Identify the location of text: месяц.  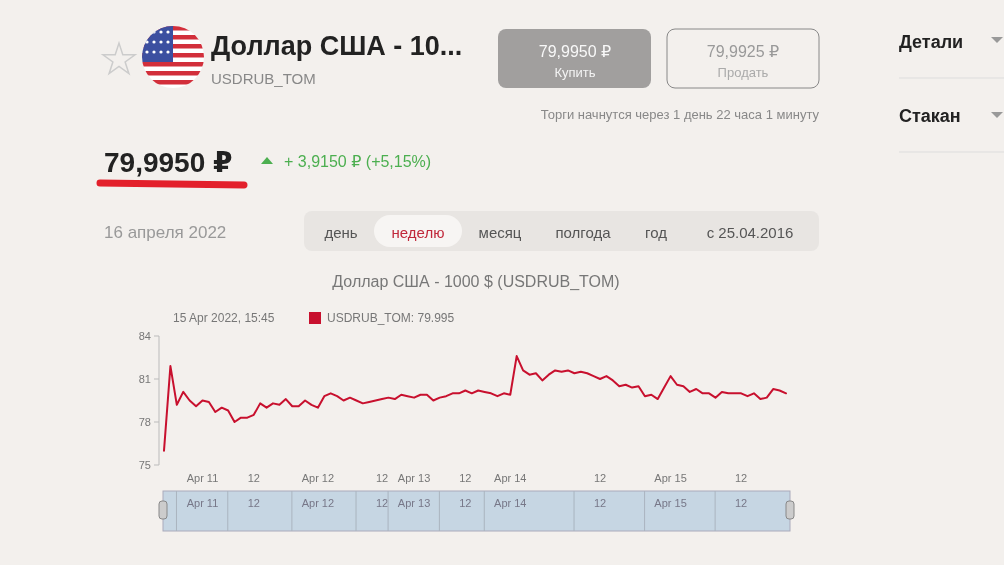
(500, 232).